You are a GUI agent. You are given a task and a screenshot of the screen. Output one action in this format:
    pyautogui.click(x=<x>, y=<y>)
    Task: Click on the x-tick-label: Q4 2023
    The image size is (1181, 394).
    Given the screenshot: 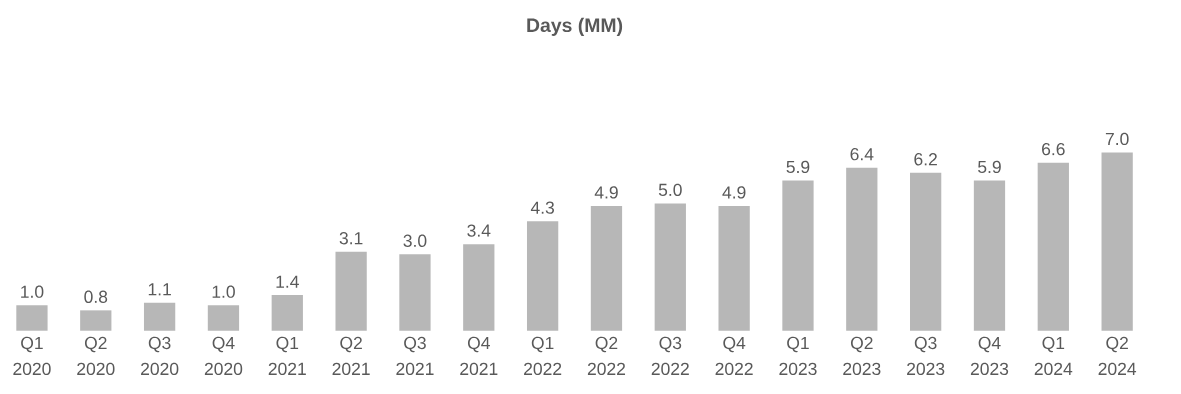 What is the action you would take?
    pyautogui.click(x=989, y=356)
    